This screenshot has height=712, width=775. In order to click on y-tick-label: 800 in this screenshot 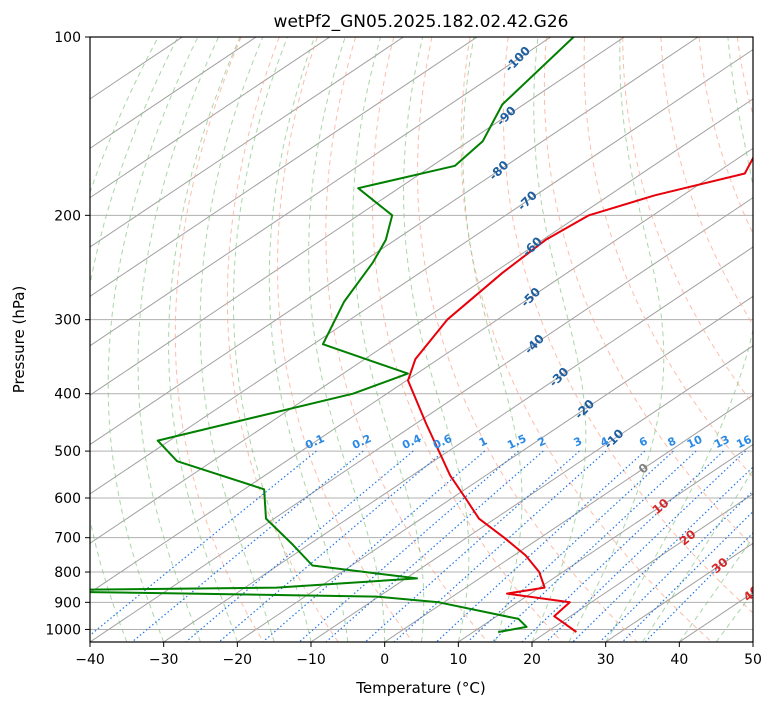, I will do `click(67, 573)`.